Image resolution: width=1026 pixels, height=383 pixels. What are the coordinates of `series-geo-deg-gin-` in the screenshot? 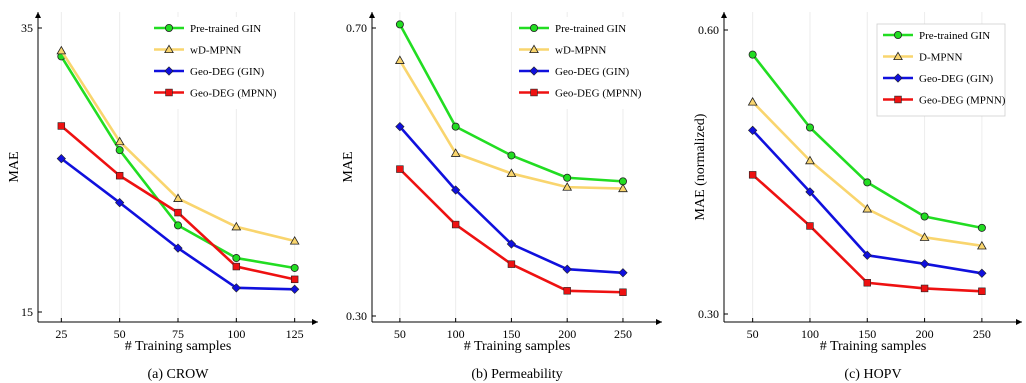 It's located at (867, 201).